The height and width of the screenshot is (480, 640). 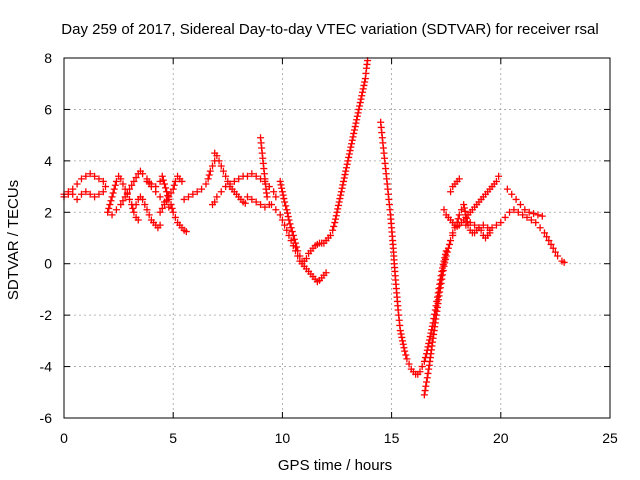 What do you see at coordinates (84, 186) in the screenshot?
I see `series-seg1` at bounding box center [84, 186].